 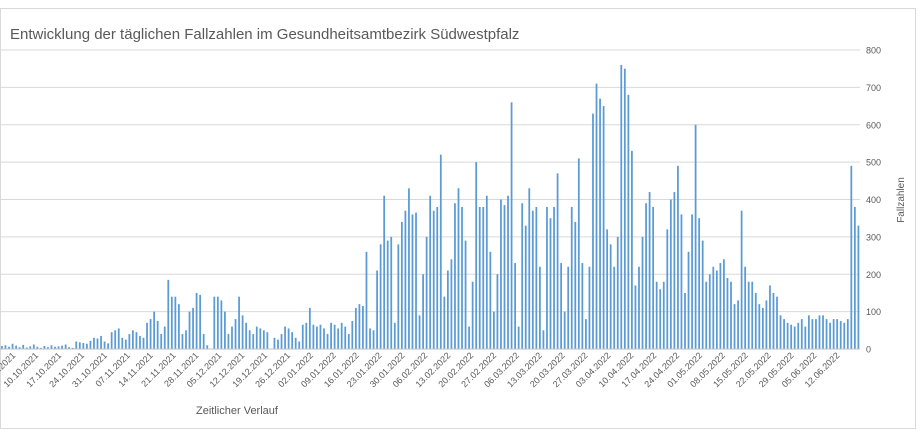 I want to click on y-tick-label: 800, so click(x=873, y=51).